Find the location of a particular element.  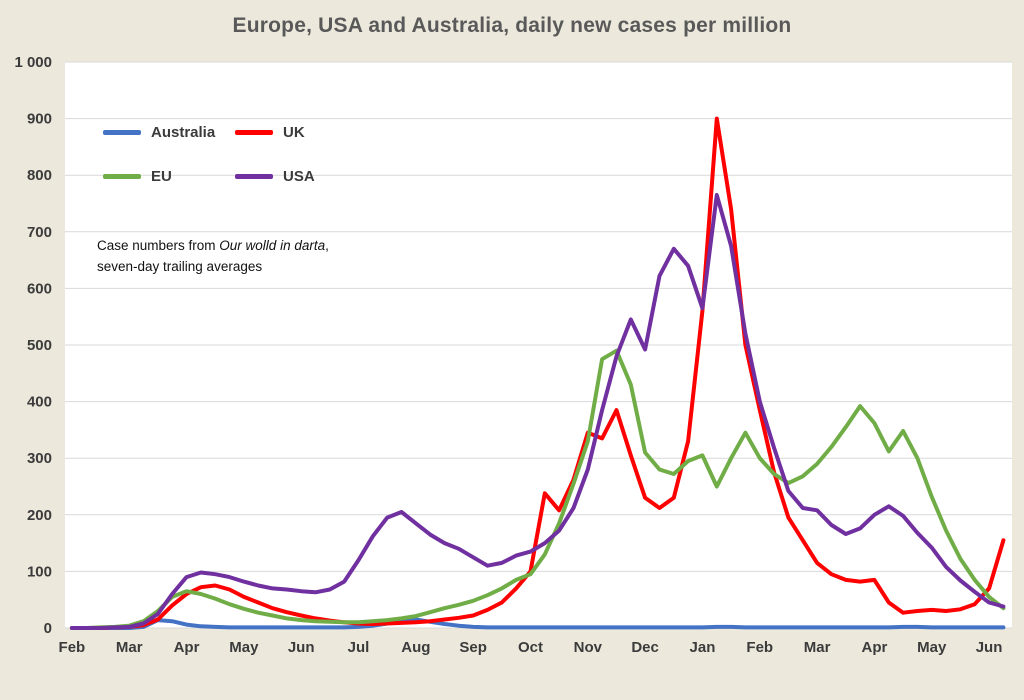

y-tick-label: 1 000 is located at coordinates (33, 62).